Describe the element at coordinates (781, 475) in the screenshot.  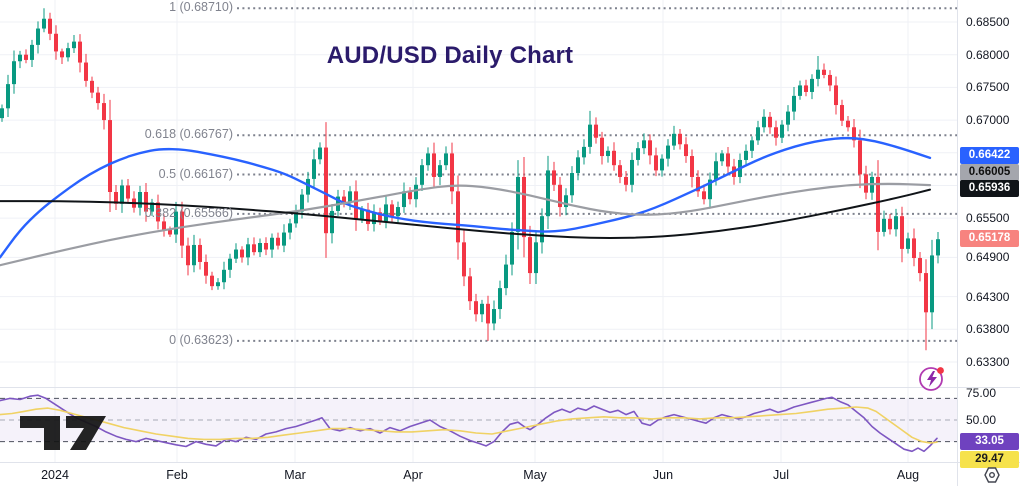
I see `timeline-month-label: Jul` at that location.